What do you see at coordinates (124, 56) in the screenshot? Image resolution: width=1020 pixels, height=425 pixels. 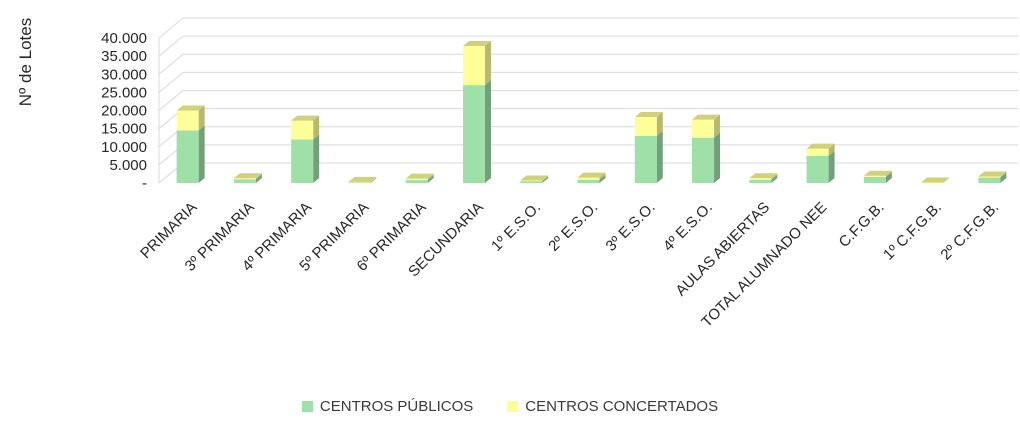 I see `y-tick-label: 35.000` at bounding box center [124, 56].